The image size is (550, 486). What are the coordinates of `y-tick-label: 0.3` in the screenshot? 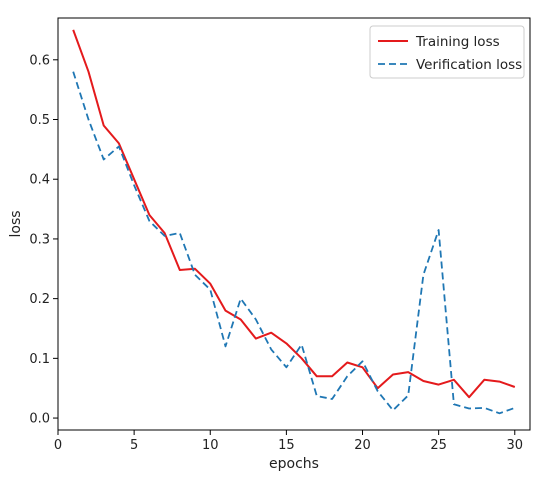 It's located at (39, 239).